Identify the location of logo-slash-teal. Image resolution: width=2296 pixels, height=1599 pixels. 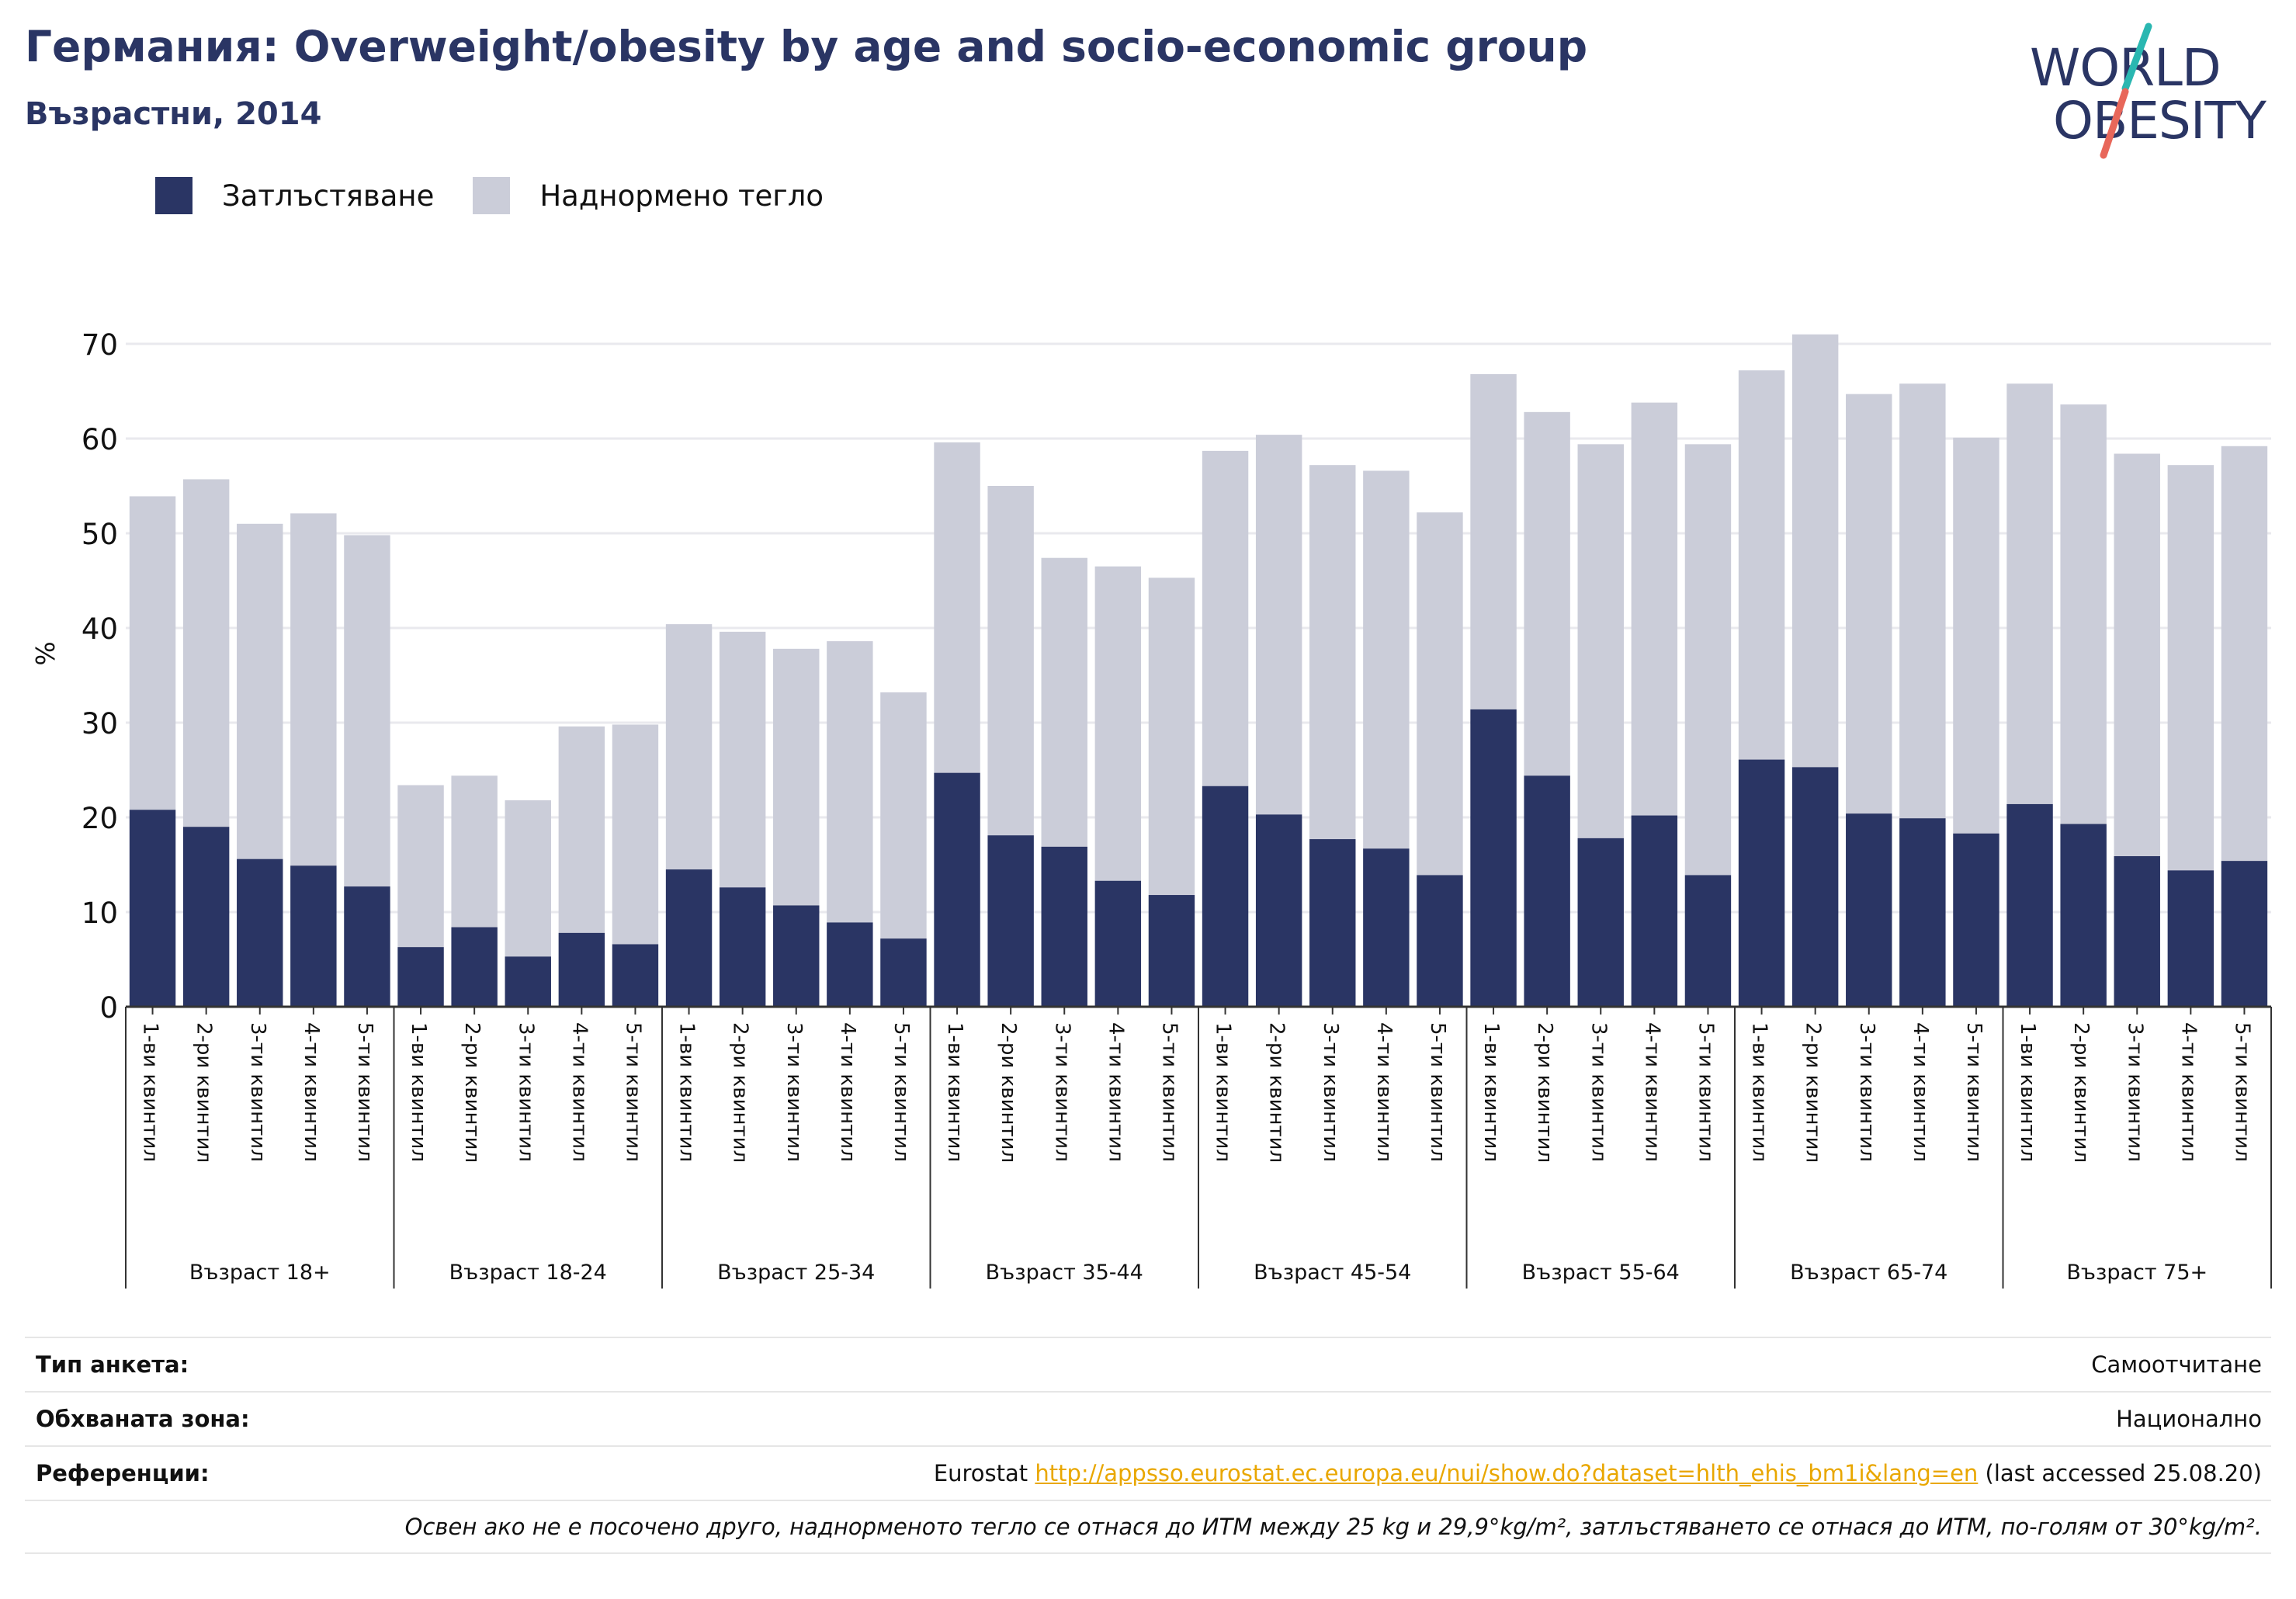
(2136, 57).